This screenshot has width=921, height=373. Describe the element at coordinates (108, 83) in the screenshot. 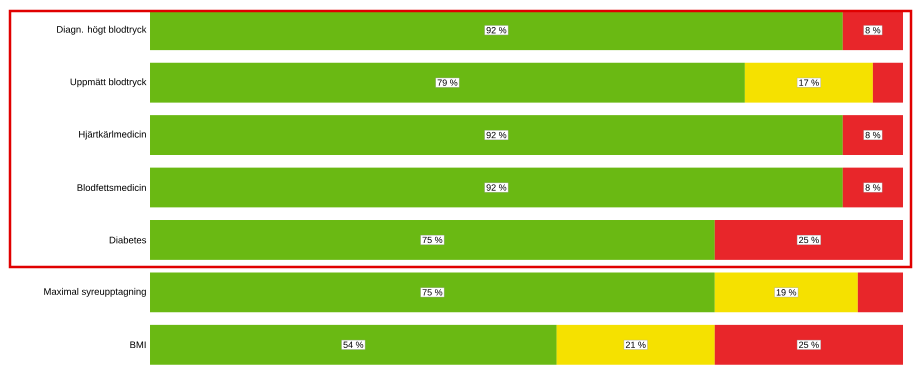

I see `y-tick-label: Uppmätt blodtryck` at that location.